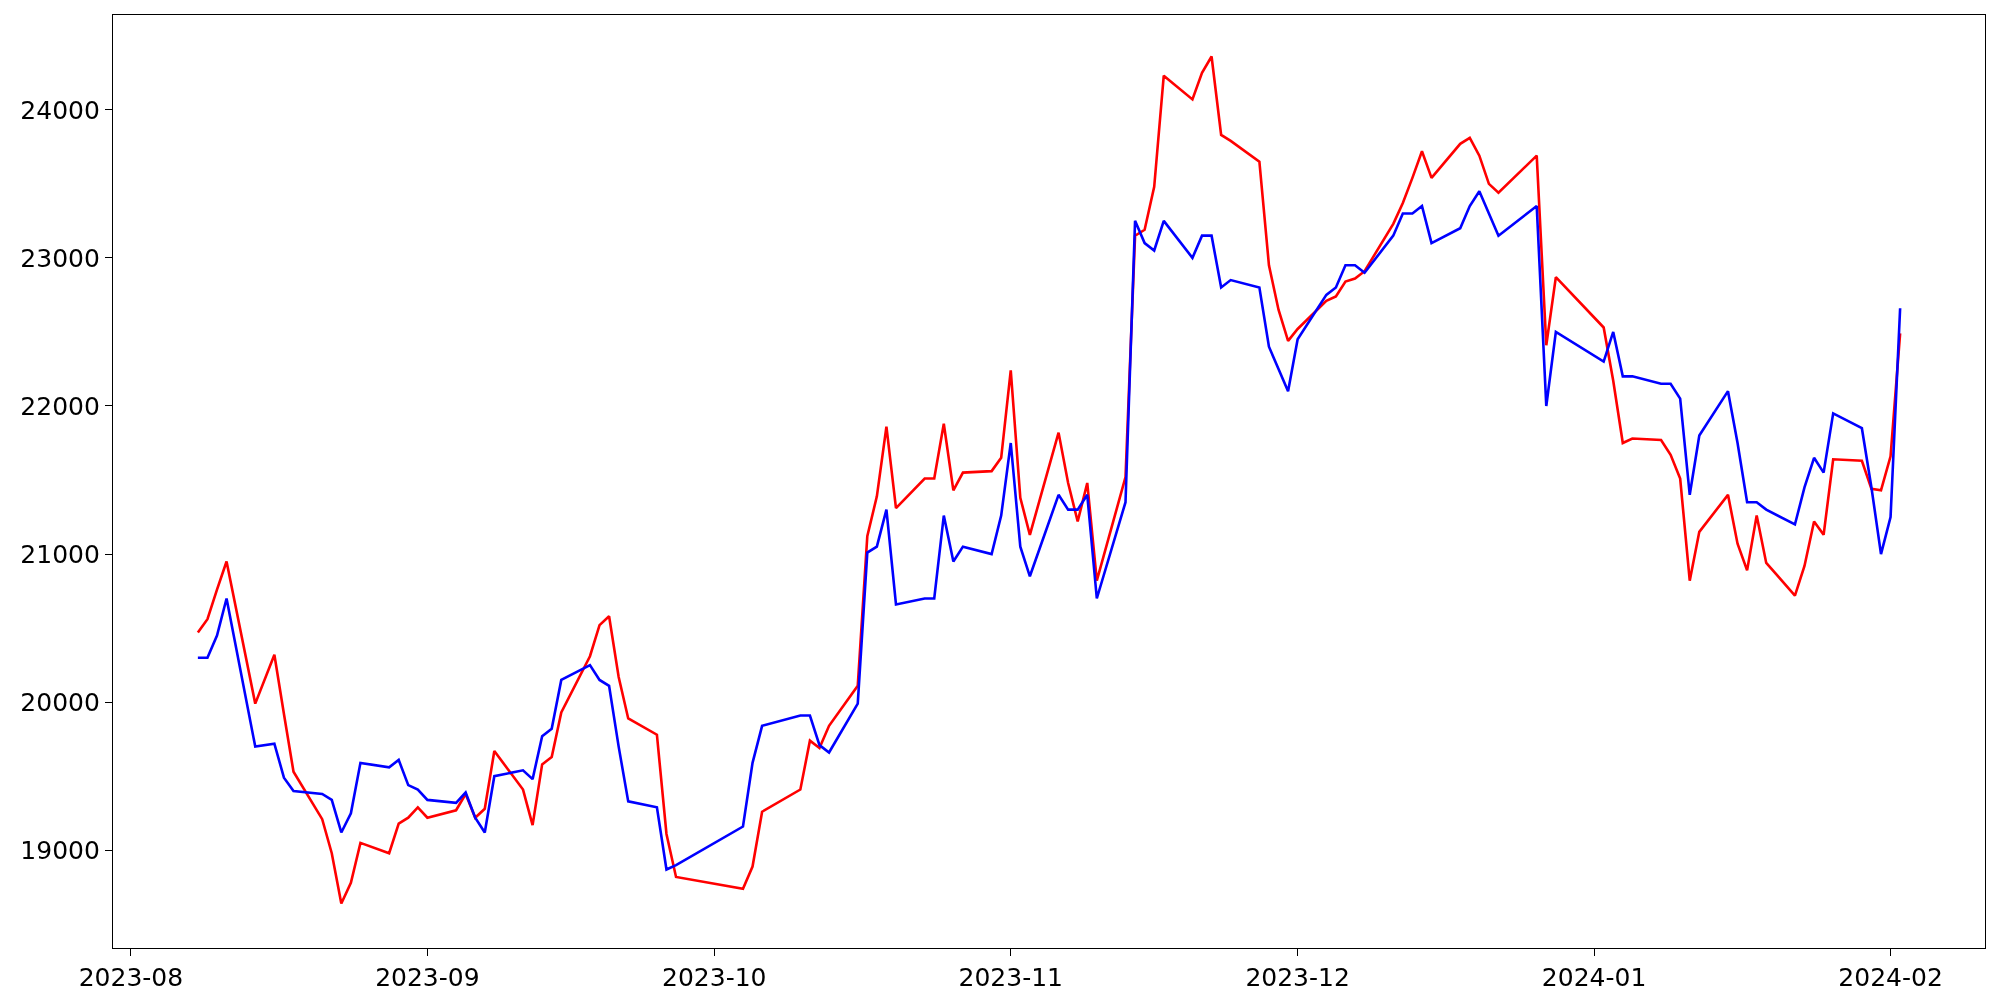 The width and height of the screenshot is (2000, 1000). I want to click on x-tick-label: 2024-01, so click(1594, 978).